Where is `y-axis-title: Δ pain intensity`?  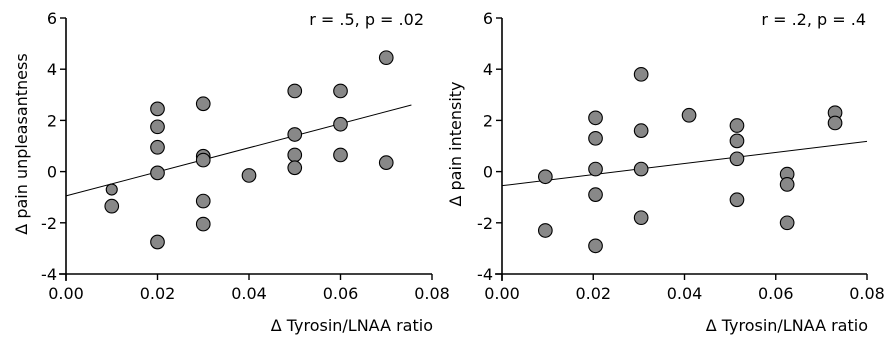 y-axis-title: Δ pain intensity is located at coordinates (455, 143).